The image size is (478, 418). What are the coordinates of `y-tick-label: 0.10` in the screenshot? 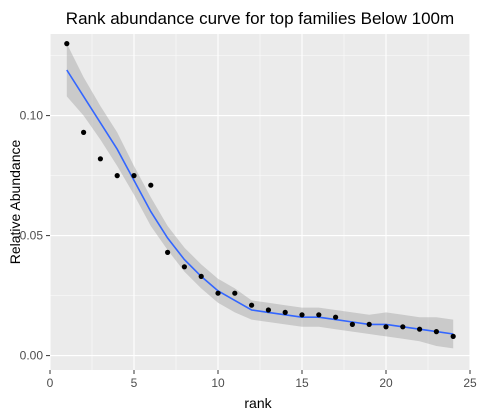 It's located at (32, 116).